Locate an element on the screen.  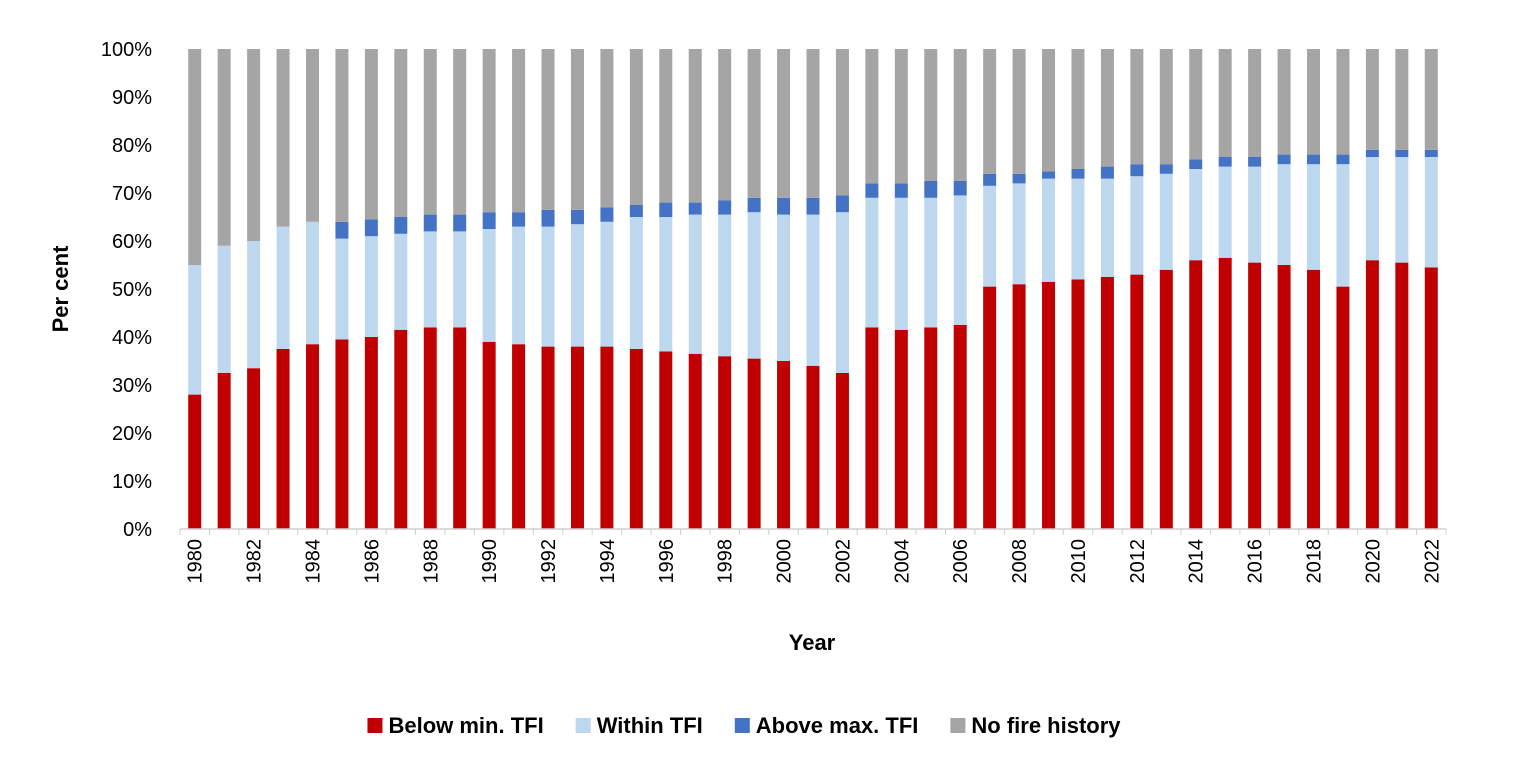
y-axis: 0% 10% 20% 30% 40% 50% 60% 70% 80% 90% 100% is located at coordinates (126, 290).